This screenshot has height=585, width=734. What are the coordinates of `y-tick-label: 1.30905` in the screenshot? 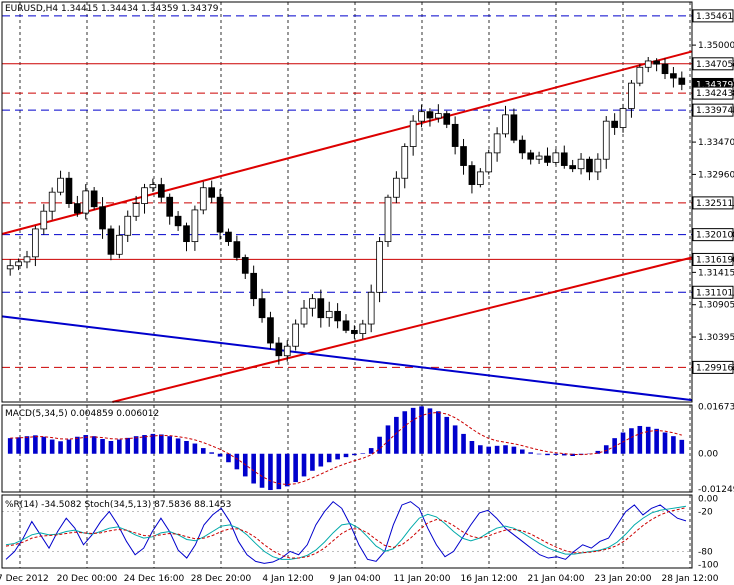 It's located at (716, 306).